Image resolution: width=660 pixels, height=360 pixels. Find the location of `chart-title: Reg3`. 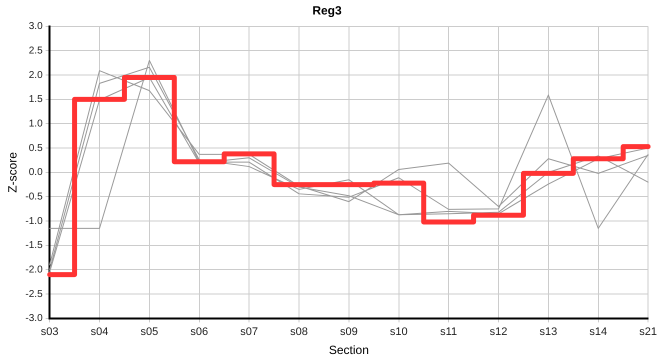

chart-title: Reg3 is located at coordinates (327, 11).